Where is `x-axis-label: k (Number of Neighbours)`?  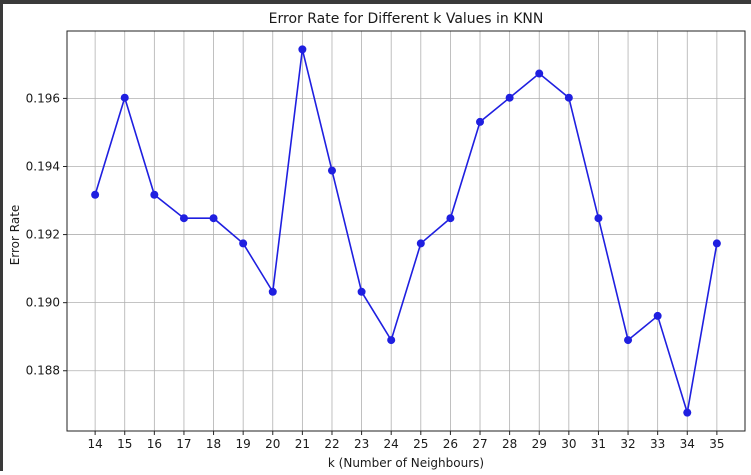 x-axis-label: k (Number of Neighbours) is located at coordinates (406, 463).